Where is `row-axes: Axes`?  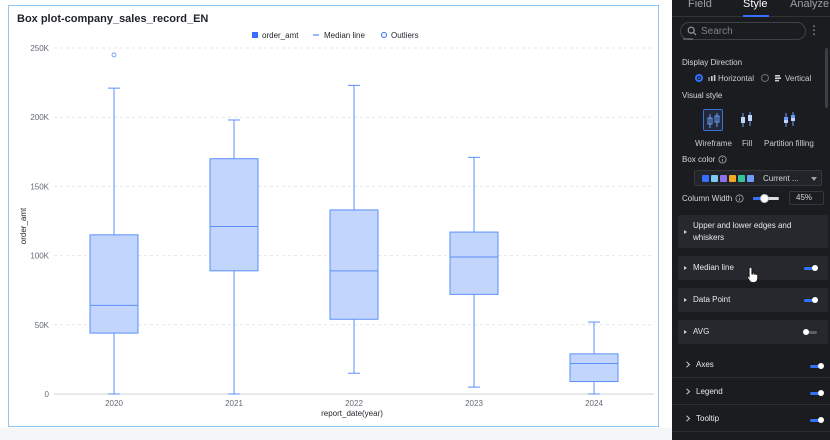 row-axes: Axes is located at coordinates (753, 365).